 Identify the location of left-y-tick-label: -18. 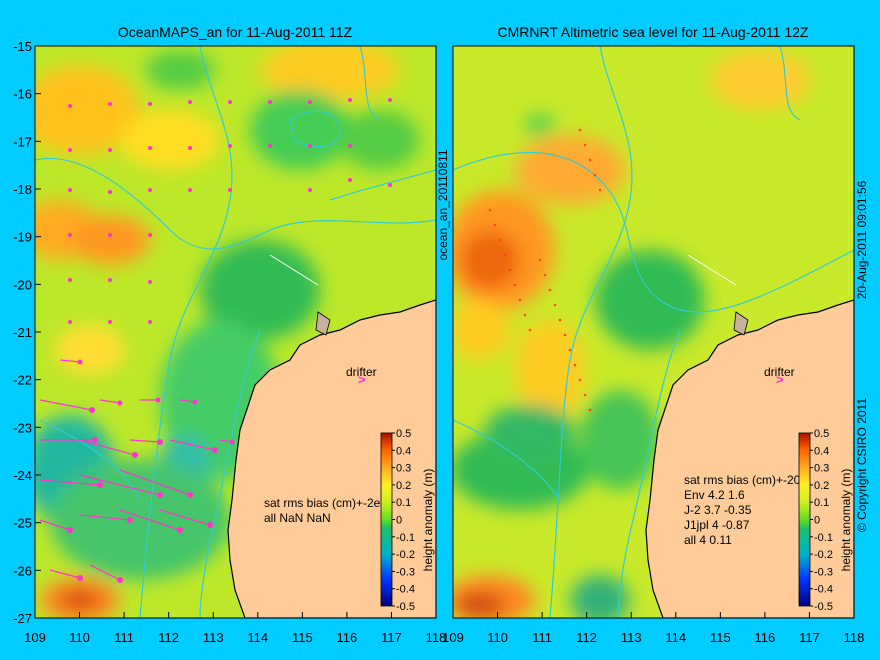
(22, 189).